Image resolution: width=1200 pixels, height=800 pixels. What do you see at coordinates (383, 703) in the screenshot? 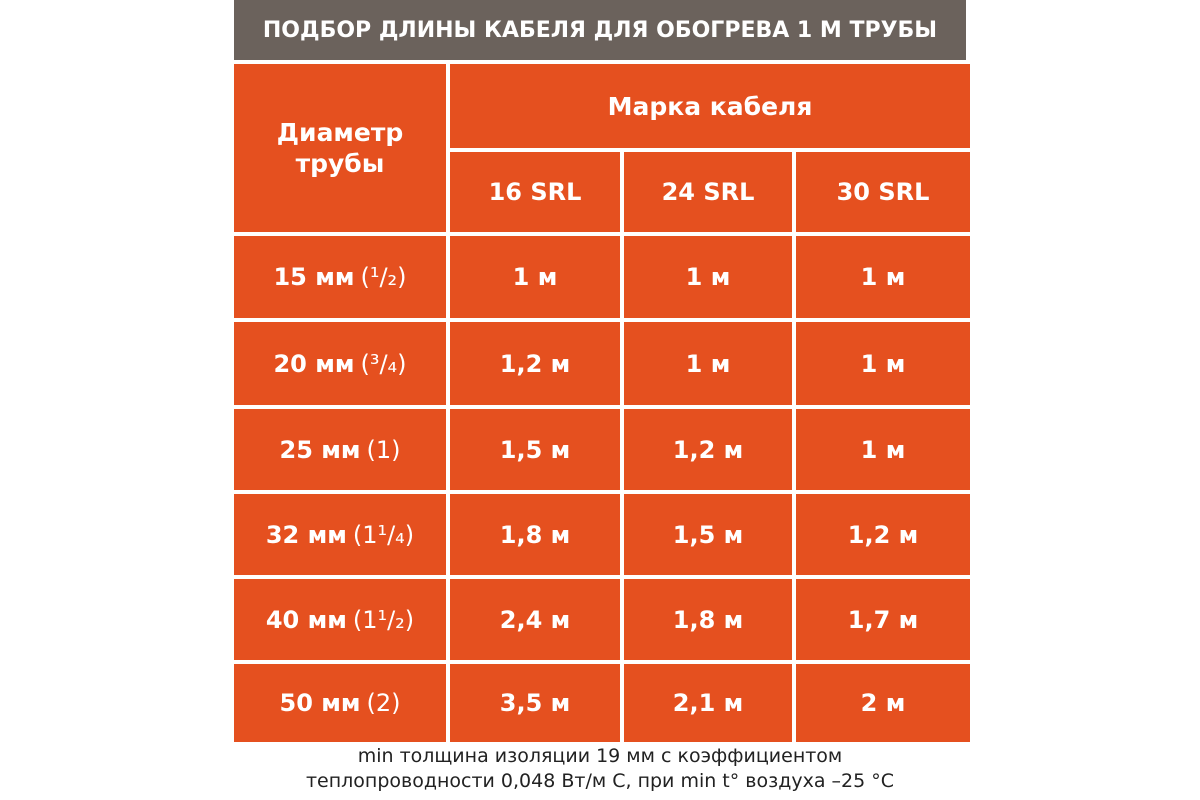
I see `diameter-inch: (2)` at bounding box center [383, 703].